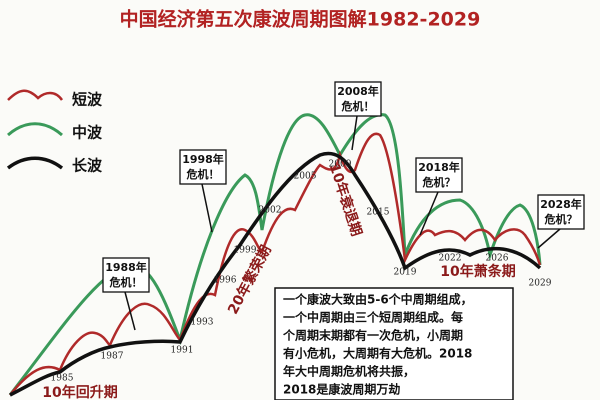  What do you see at coordinates (358, 91) in the screenshot?
I see `callout-text: 2008年` at bounding box center [358, 91].